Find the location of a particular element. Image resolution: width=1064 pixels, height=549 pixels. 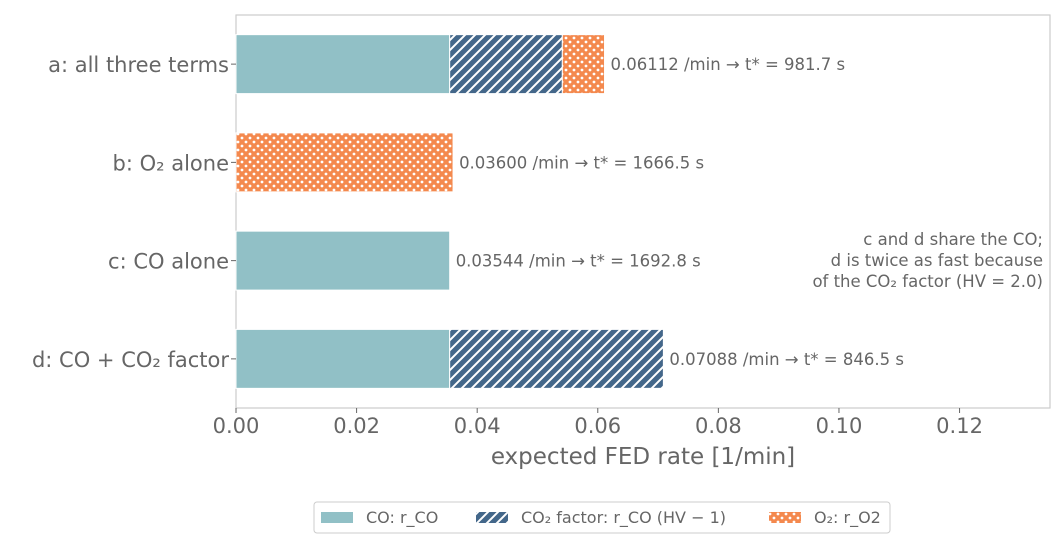

bar-value-label: 0.07088 /min → t* = 846.5 s is located at coordinates (786, 359).